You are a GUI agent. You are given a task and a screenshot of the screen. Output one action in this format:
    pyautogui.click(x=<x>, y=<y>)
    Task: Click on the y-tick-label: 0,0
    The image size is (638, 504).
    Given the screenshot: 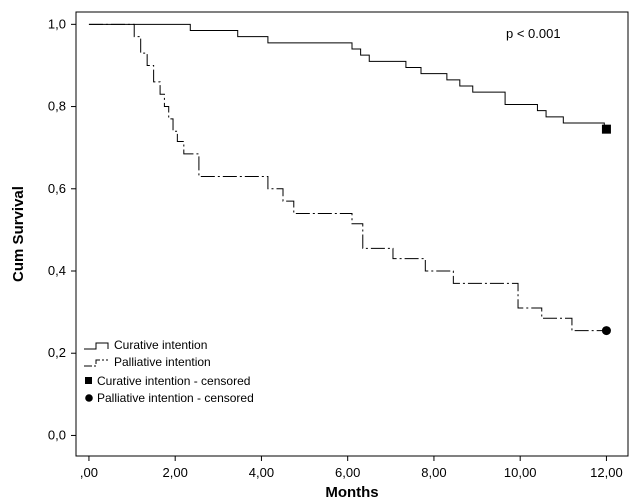 What is the action you would take?
    pyautogui.click(x=57, y=434)
    